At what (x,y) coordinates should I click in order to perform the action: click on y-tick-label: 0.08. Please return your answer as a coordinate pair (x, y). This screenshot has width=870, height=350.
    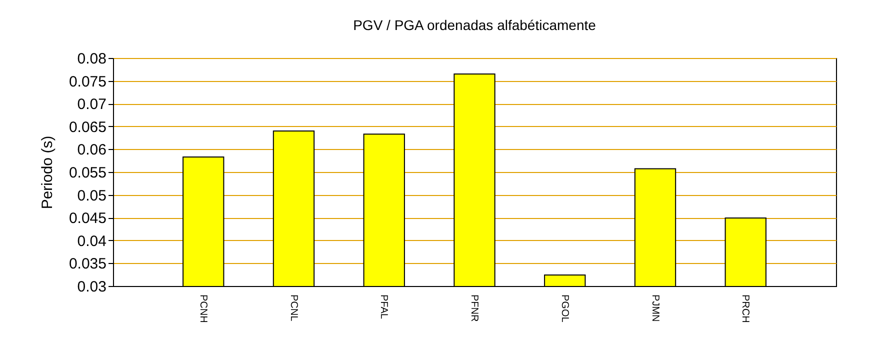
    Looking at the image, I should click on (91, 59).